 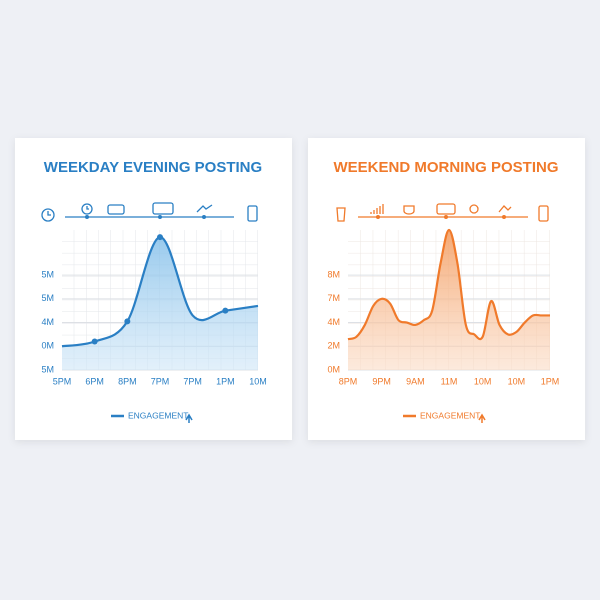 I want to click on x-tick-label: 9AM, so click(x=415, y=381).